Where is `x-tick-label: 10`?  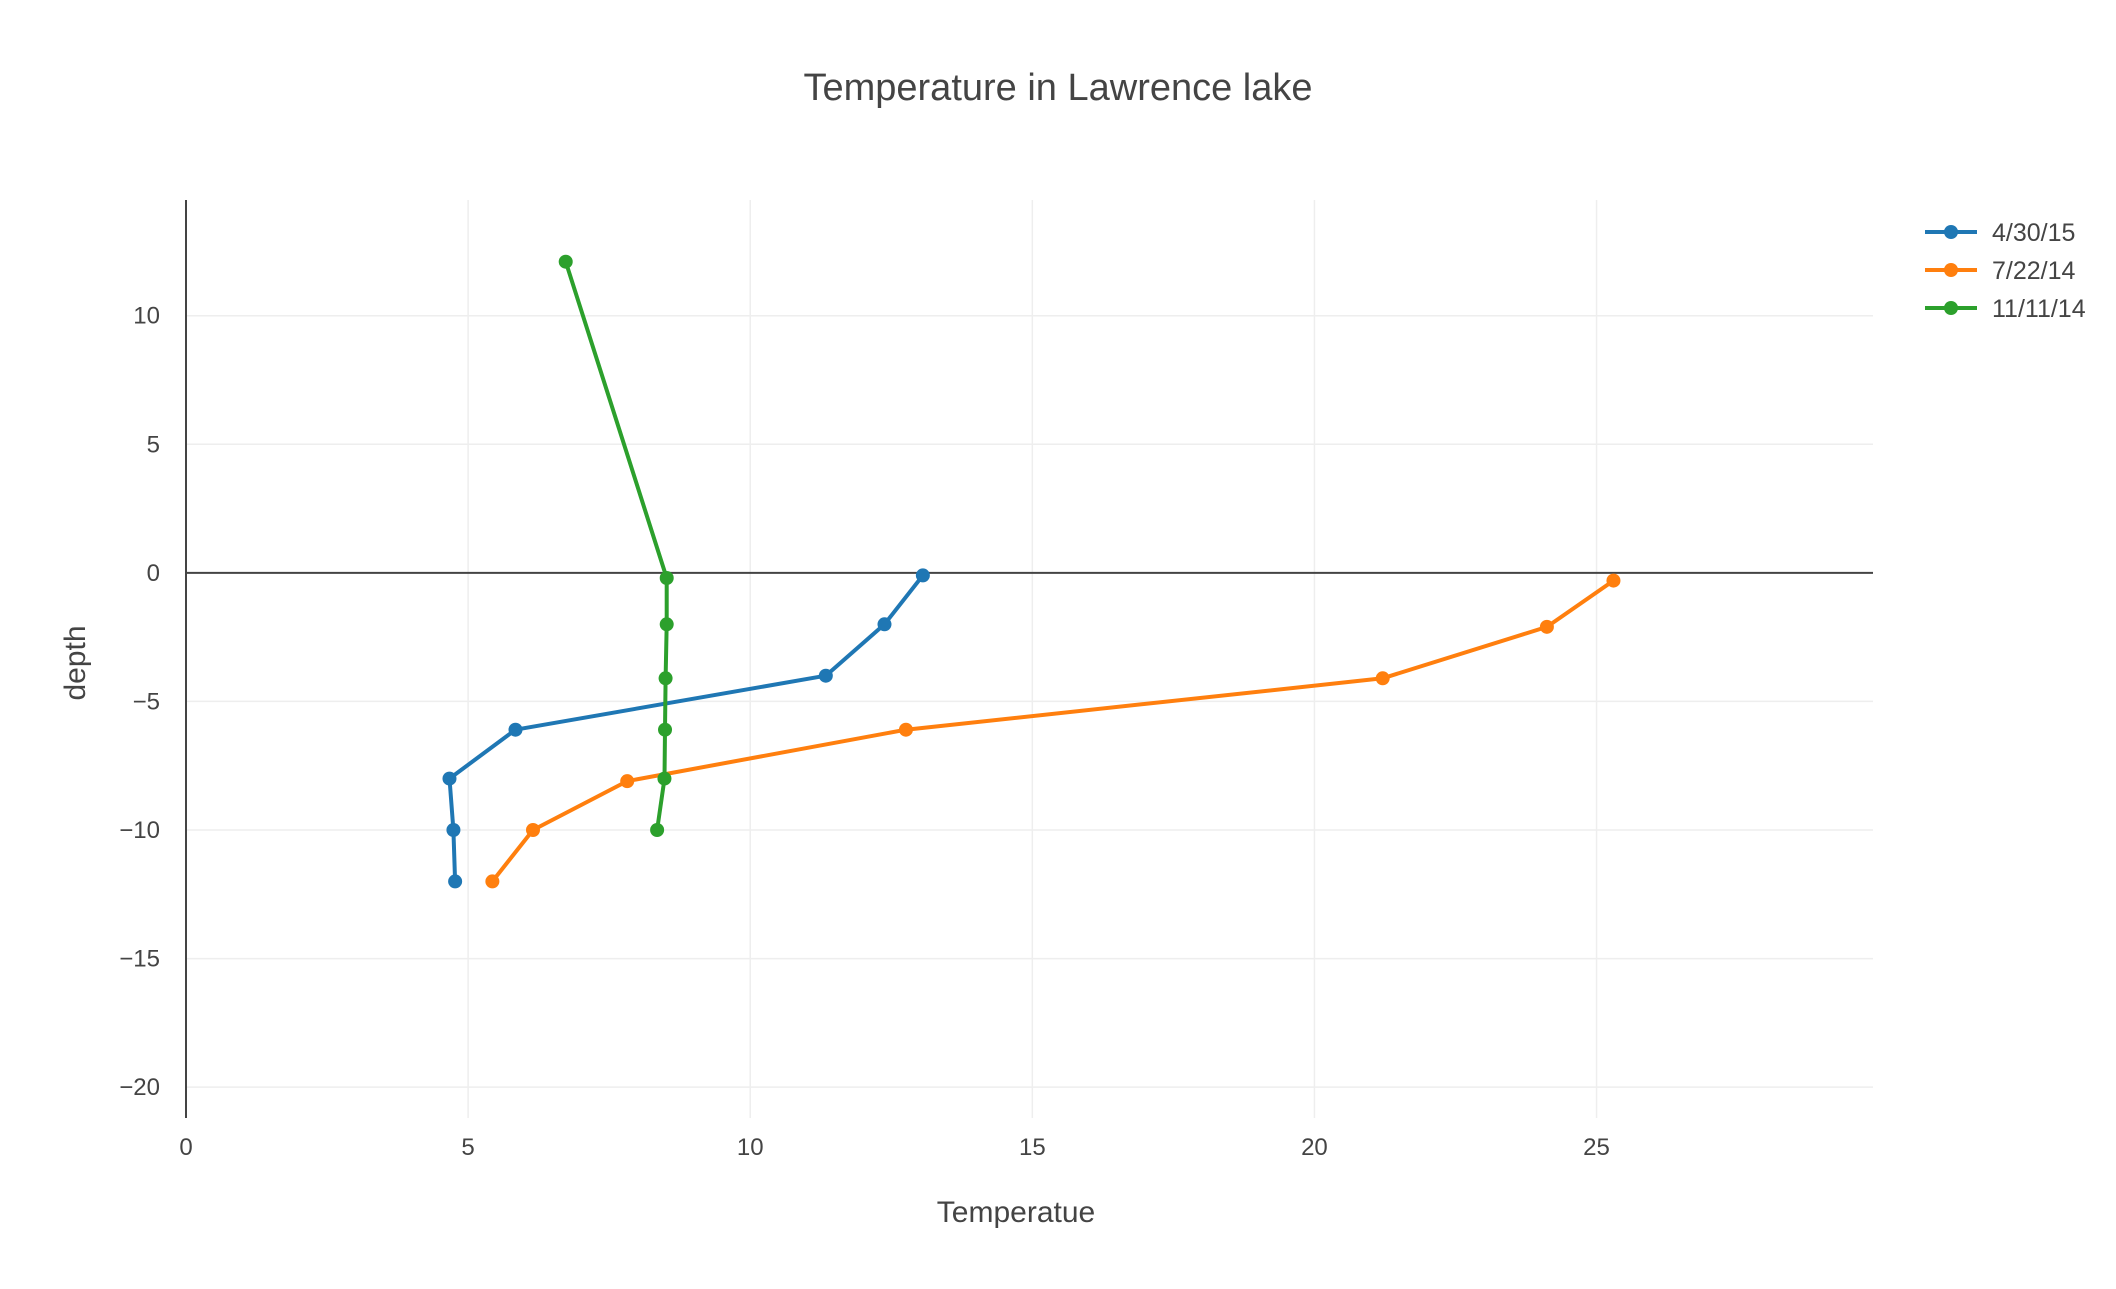 x-tick-label: 10 is located at coordinates (750, 1147).